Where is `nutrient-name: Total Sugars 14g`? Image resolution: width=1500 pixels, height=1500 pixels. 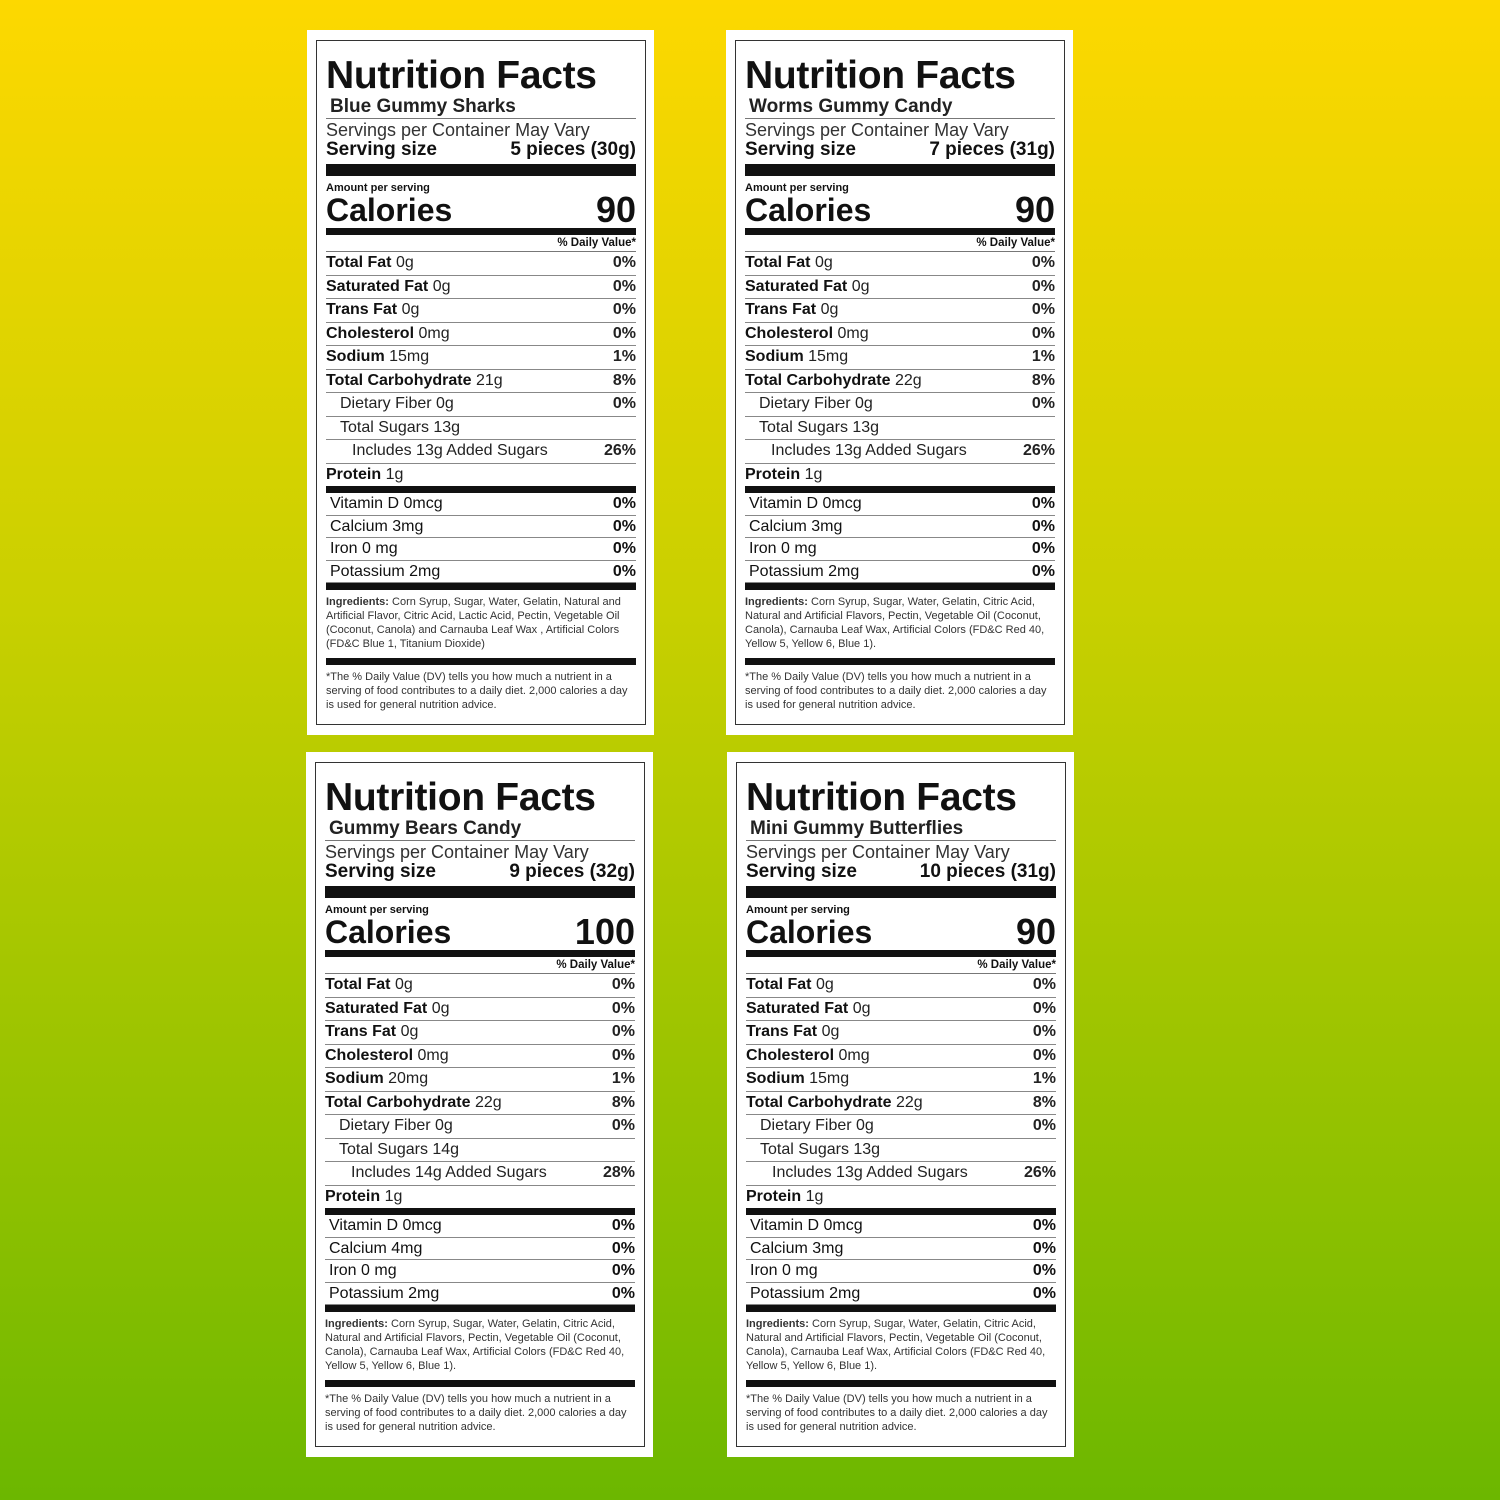 nutrient-name: Total Sugars 14g is located at coordinates (399, 1150).